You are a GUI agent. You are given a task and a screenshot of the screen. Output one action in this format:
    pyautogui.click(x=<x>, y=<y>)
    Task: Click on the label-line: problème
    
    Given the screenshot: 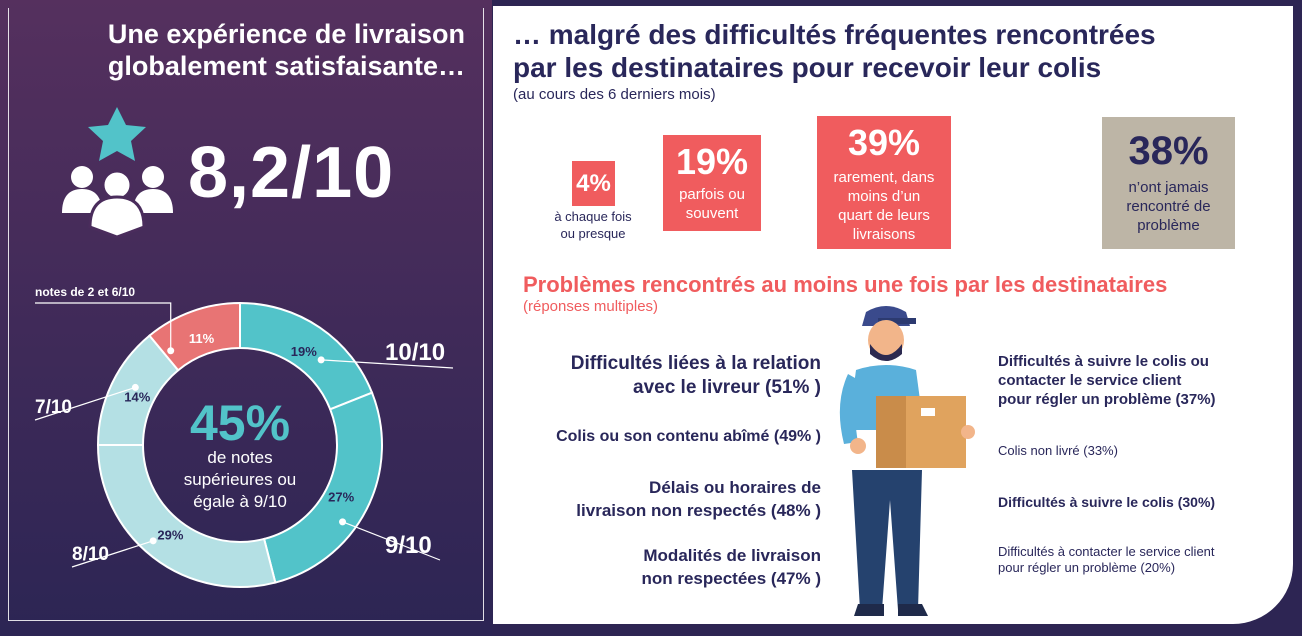 What is the action you would take?
    pyautogui.click(x=1168, y=225)
    